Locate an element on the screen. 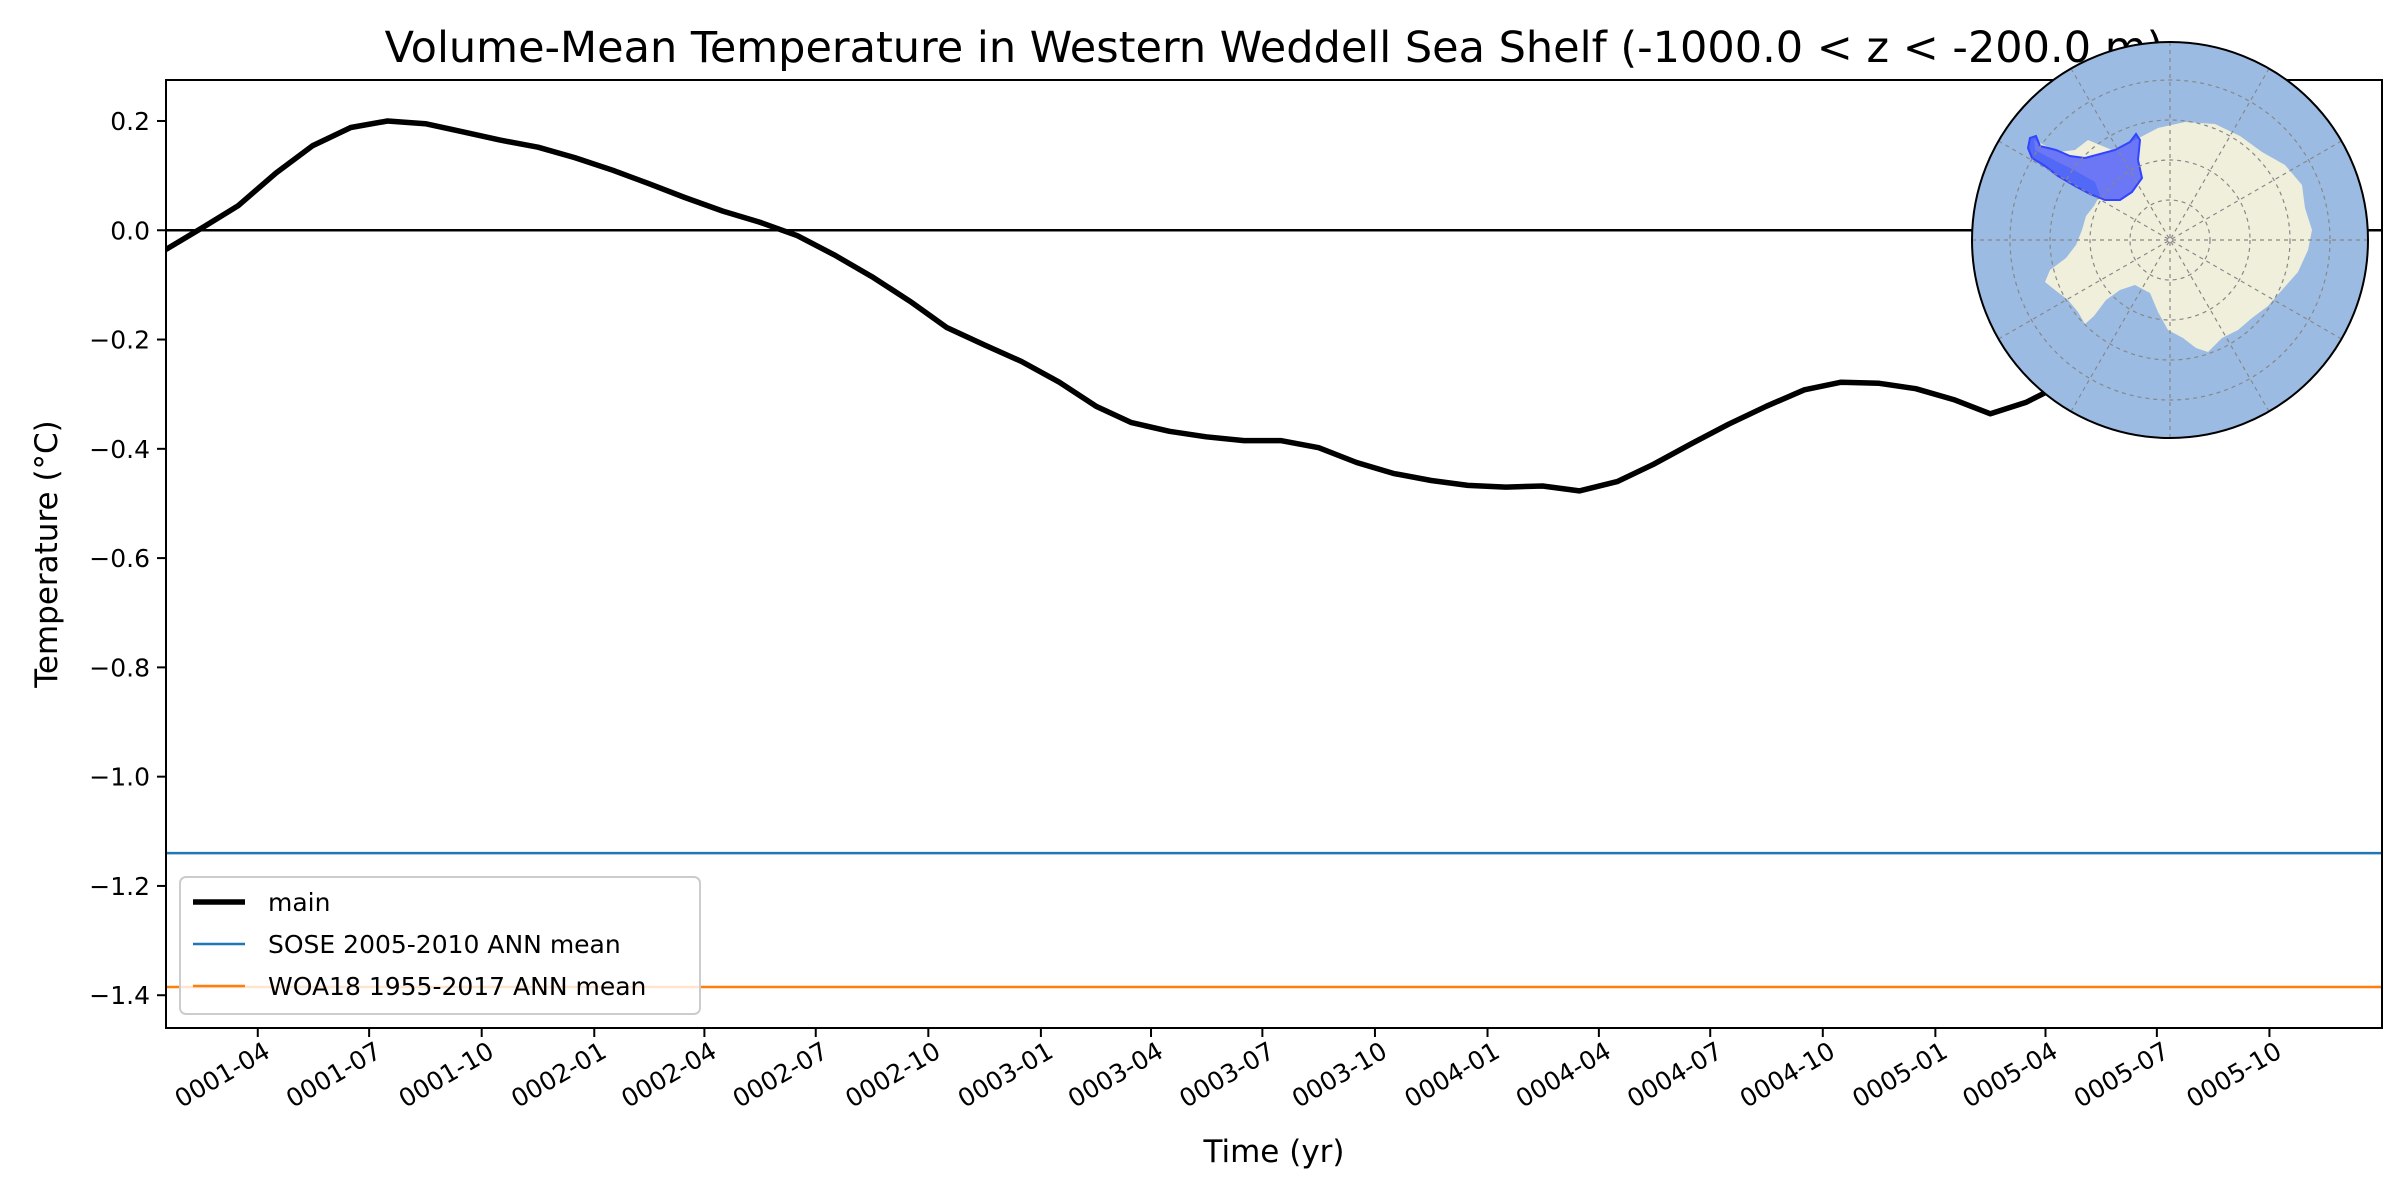  x-tick-label: 0005-07 is located at coordinates (2121, 1074).